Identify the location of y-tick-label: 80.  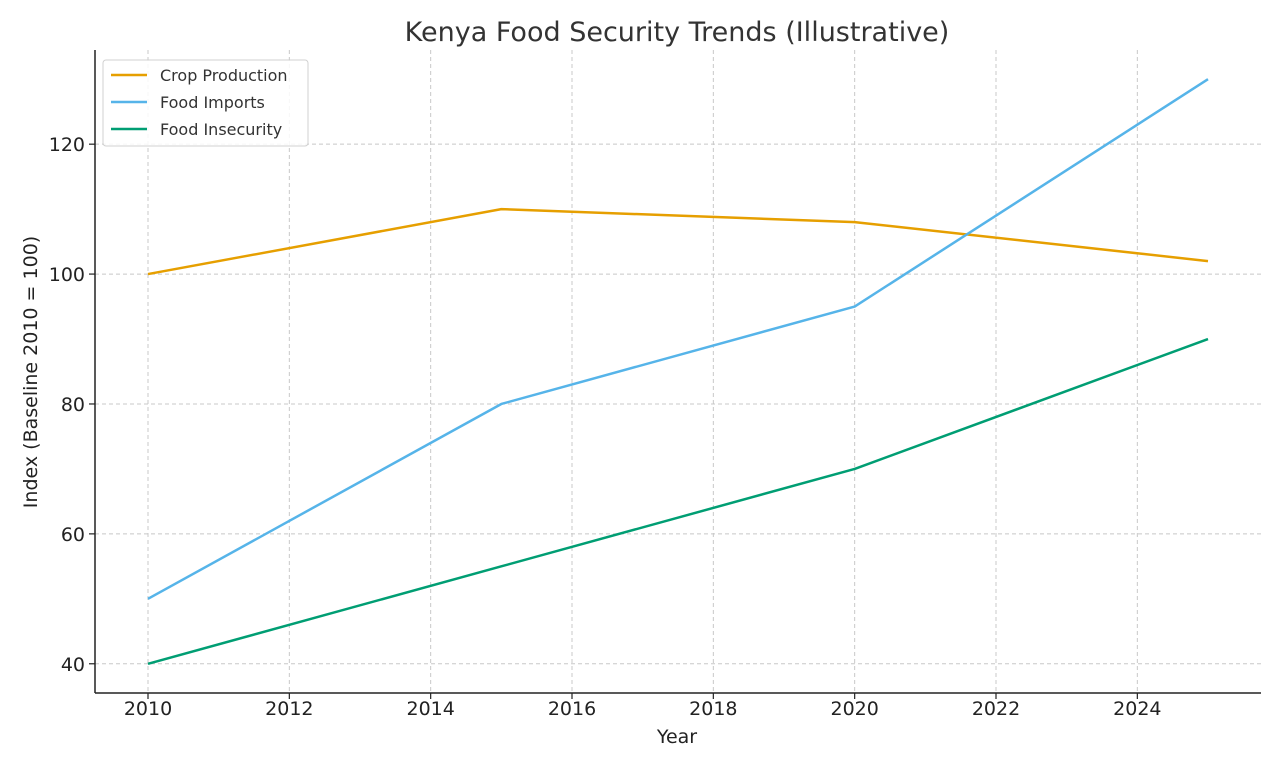
(73, 405).